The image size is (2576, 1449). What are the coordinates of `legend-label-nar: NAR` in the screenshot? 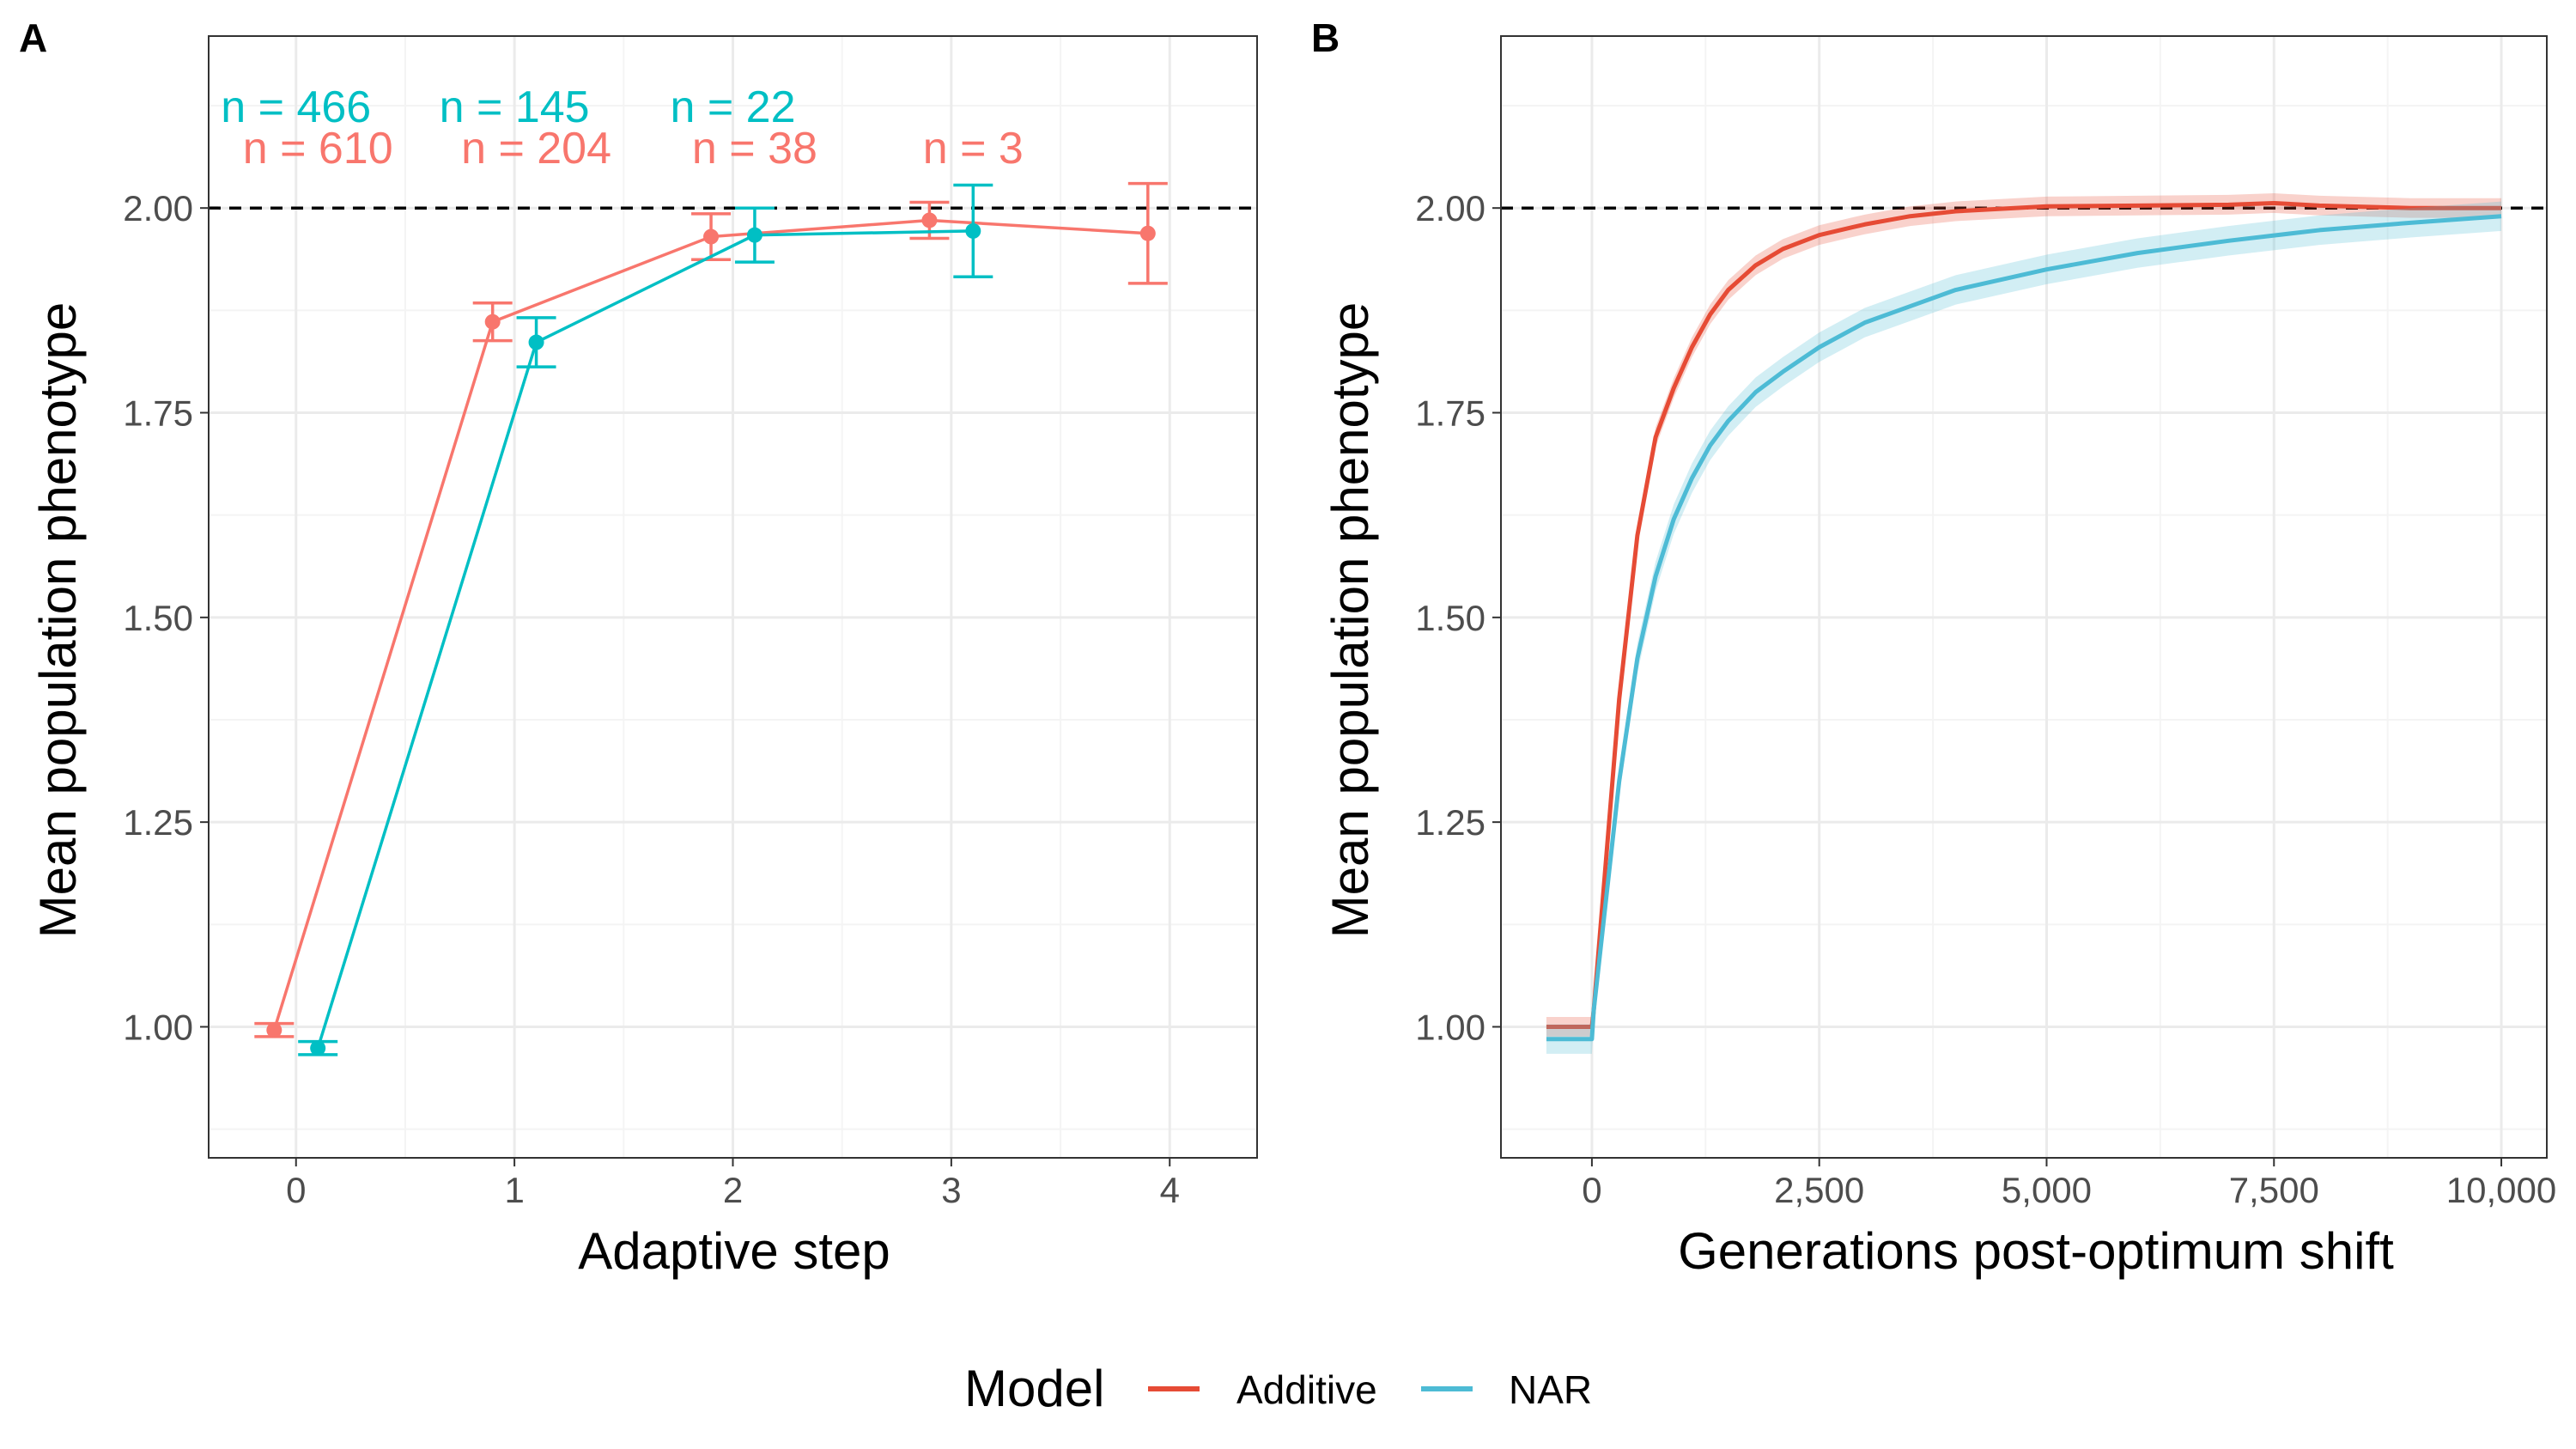 It's located at (1550, 1389).